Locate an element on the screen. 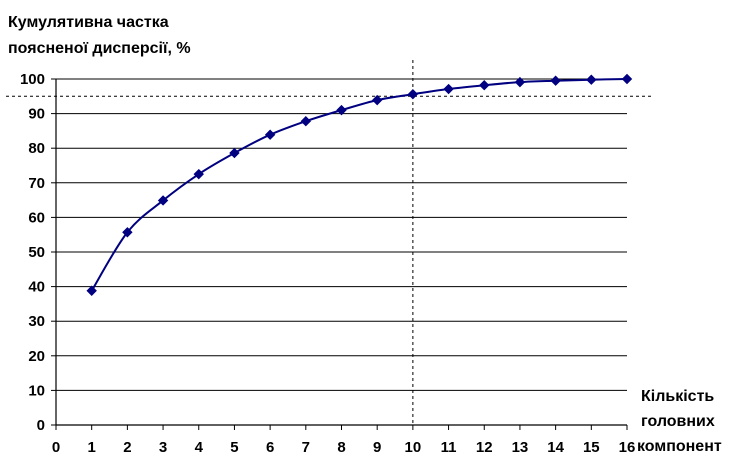 This screenshot has width=756, height=459. y-tick-label-30: 30 is located at coordinates (36, 321).